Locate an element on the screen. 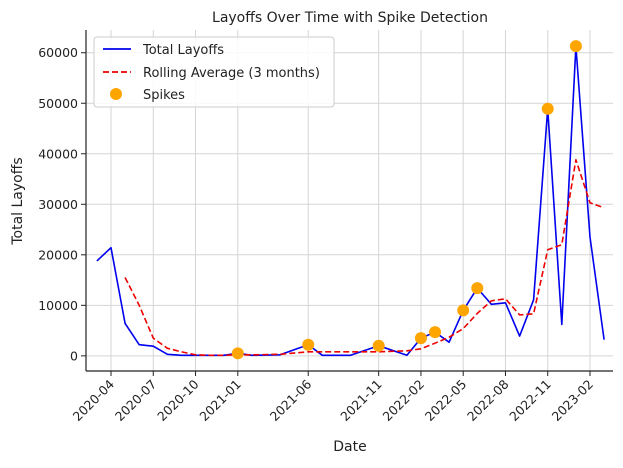  legend-box is located at coordinates (214, 72).